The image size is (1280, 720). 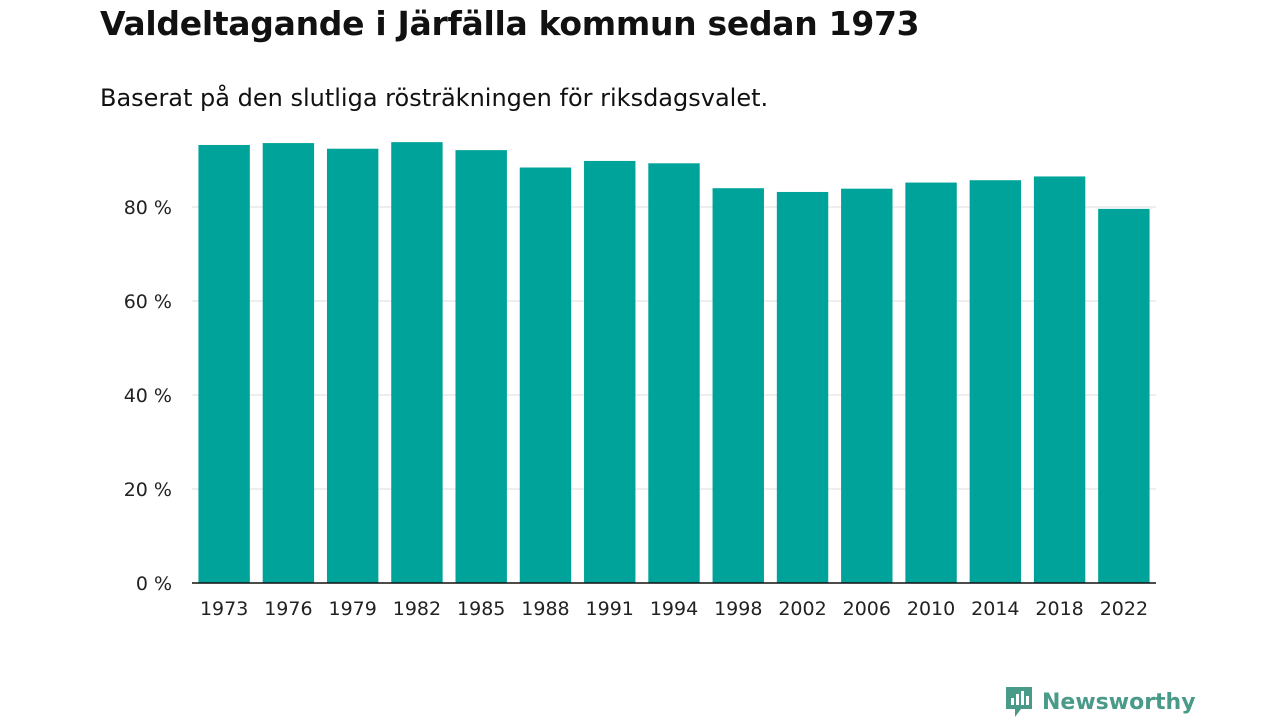 What do you see at coordinates (224, 363) in the screenshot?
I see `bar-1973` at bounding box center [224, 363].